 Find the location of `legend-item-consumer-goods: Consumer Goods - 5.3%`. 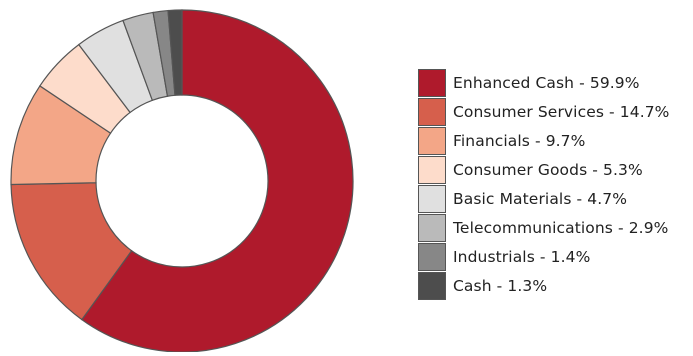

legend-item-consumer-goods: Consumer Goods - 5.3% is located at coordinates (555, 169).